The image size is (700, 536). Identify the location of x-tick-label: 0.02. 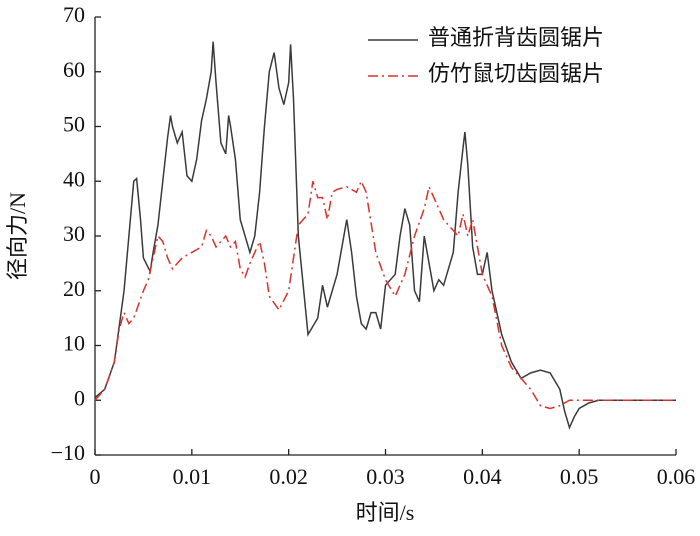
(288, 476).